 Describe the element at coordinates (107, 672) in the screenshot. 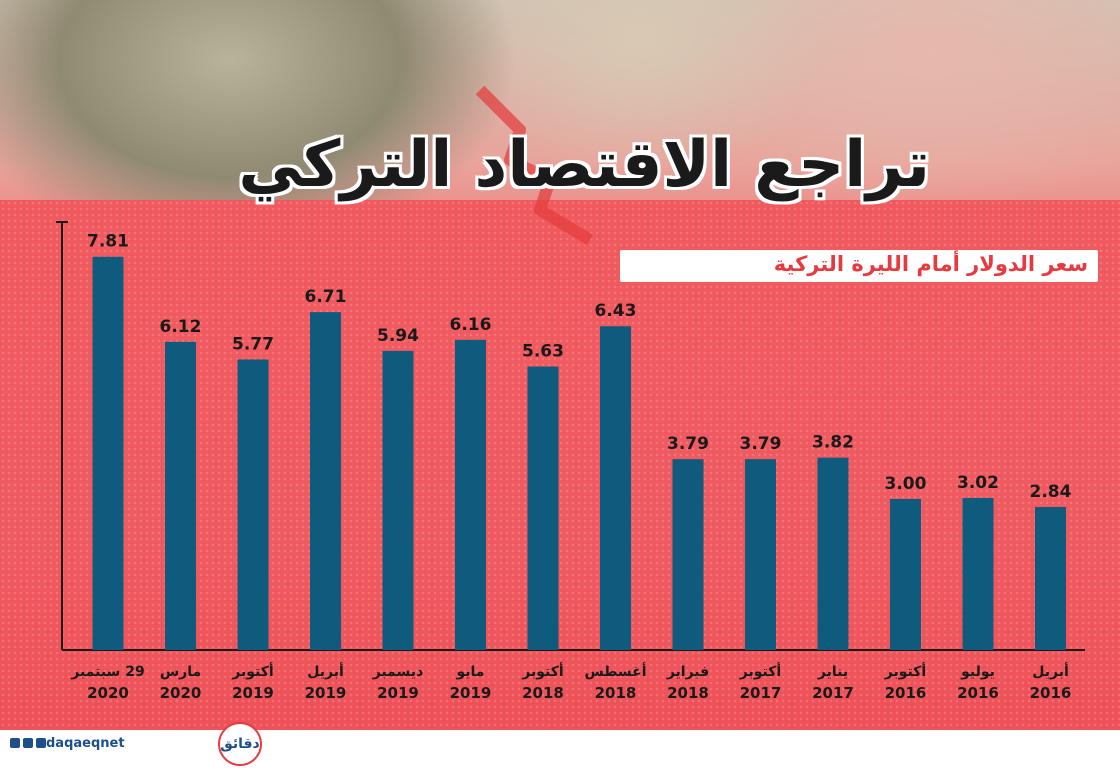

I see `x-tick-month: 29 سبتمبر` at that location.